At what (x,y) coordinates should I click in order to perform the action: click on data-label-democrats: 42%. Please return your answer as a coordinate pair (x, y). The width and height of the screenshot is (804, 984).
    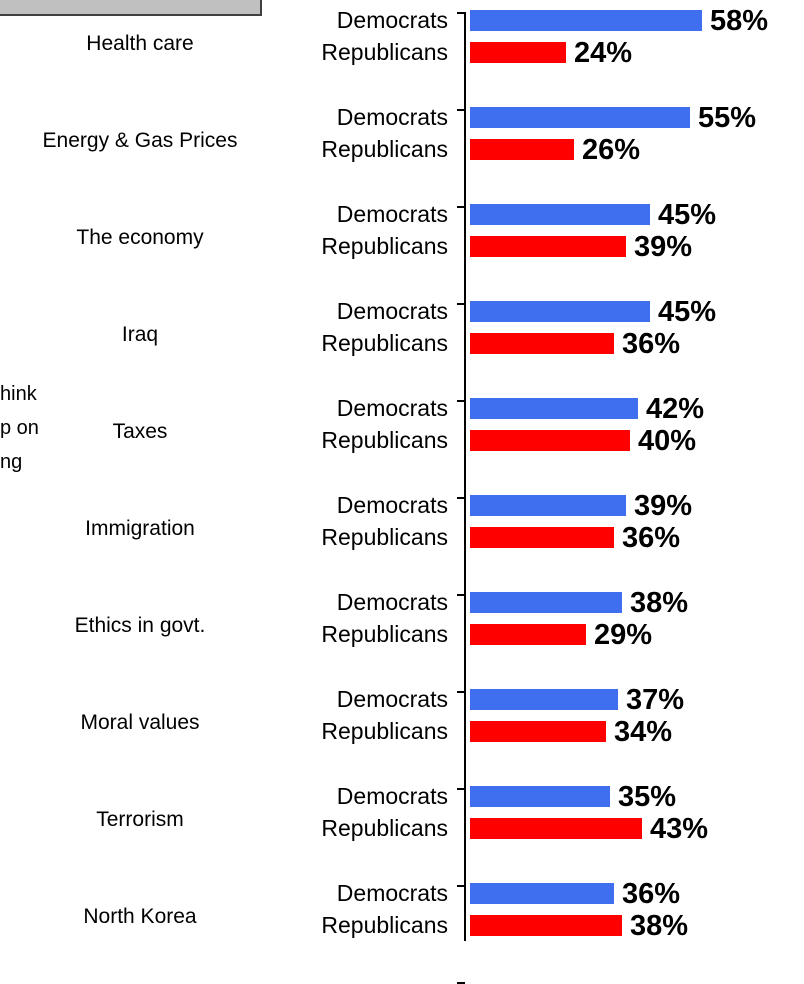
    Looking at the image, I should click on (675, 409).